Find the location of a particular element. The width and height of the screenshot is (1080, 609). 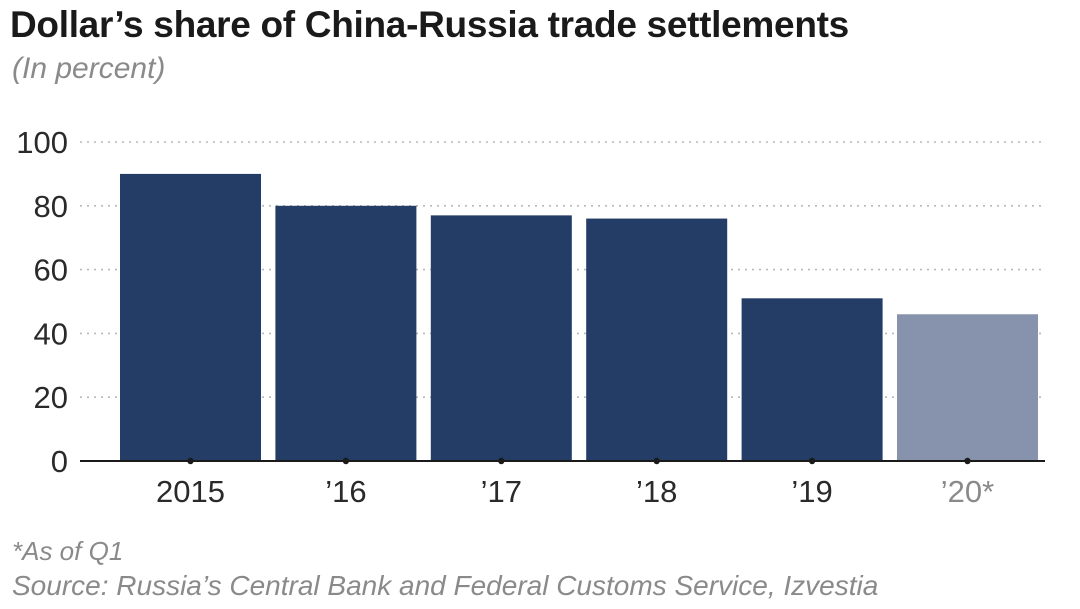

x-tick-label-3: ’18 is located at coordinates (656, 491).